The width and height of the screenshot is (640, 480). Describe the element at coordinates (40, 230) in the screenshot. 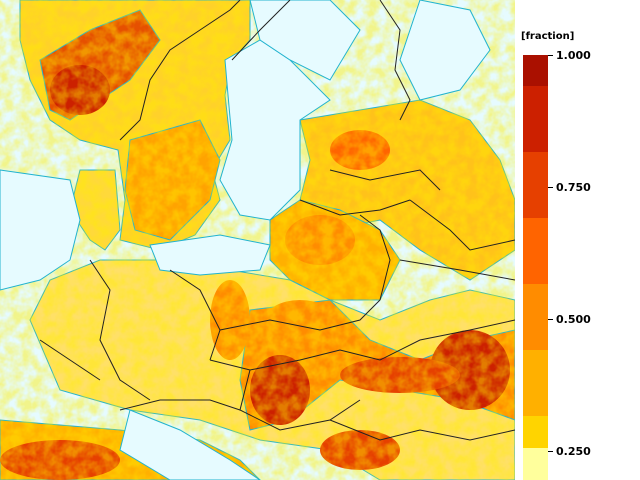

I see `north-sea` at that location.